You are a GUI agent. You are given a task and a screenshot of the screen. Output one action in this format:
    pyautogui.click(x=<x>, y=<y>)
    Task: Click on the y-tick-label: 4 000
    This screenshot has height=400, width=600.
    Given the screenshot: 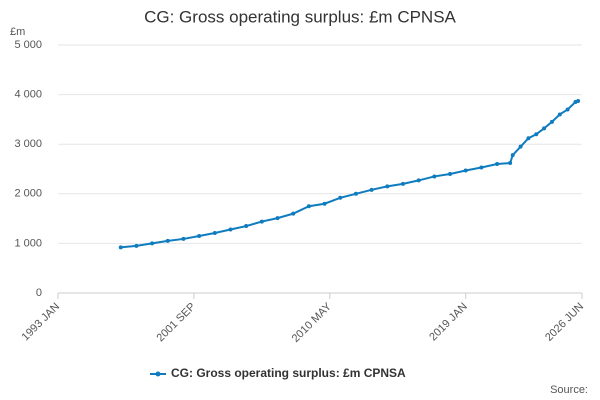 What is the action you would take?
    pyautogui.click(x=28, y=95)
    